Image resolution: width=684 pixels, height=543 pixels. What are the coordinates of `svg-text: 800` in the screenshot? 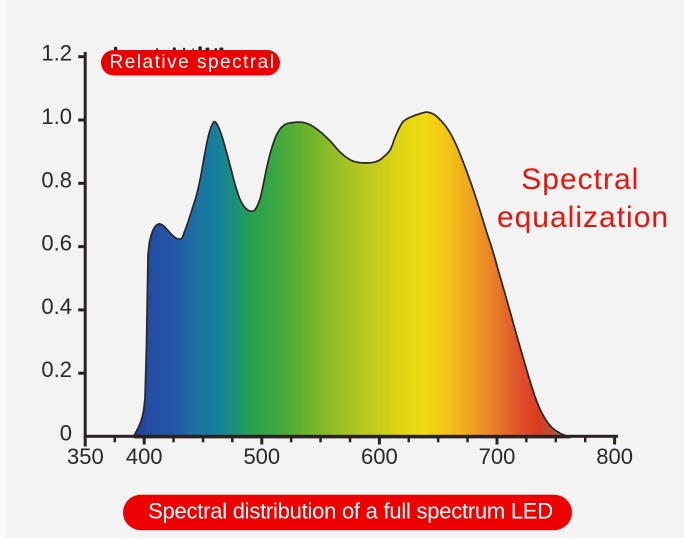 It's located at (614, 456).